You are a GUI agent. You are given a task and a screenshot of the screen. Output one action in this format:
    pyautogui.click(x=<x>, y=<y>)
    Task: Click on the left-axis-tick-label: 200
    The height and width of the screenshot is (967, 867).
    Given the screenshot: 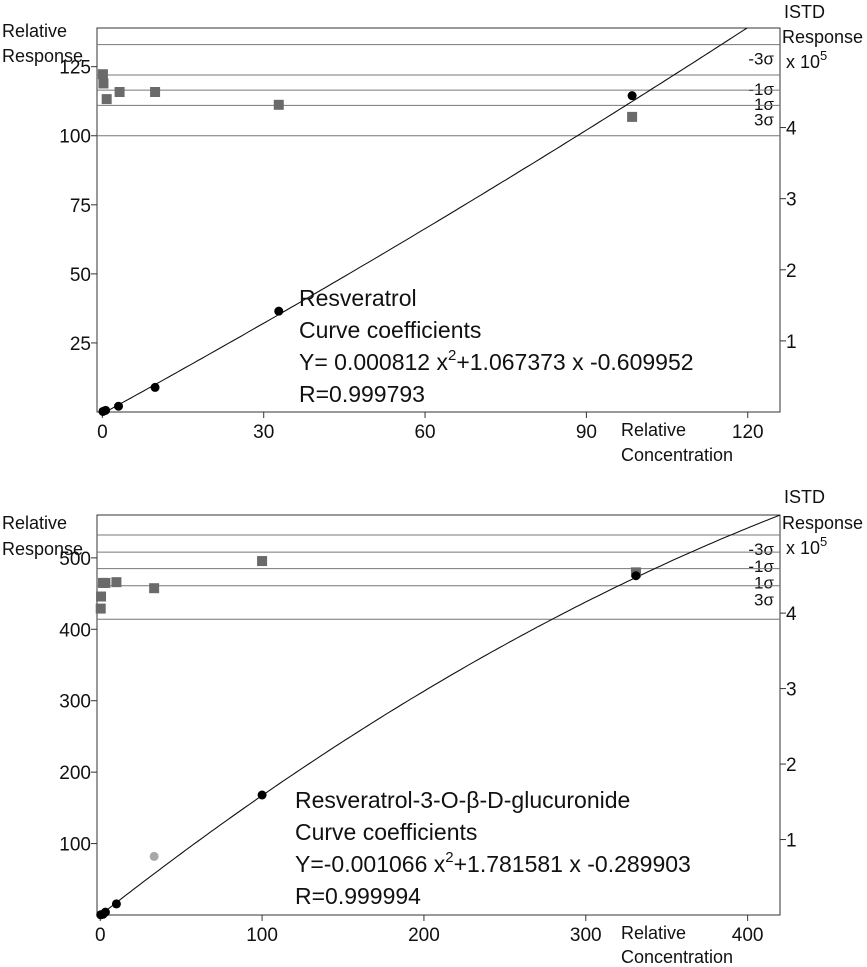 What is the action you would take?
    pyautogui.click(x=75, y=773)
    